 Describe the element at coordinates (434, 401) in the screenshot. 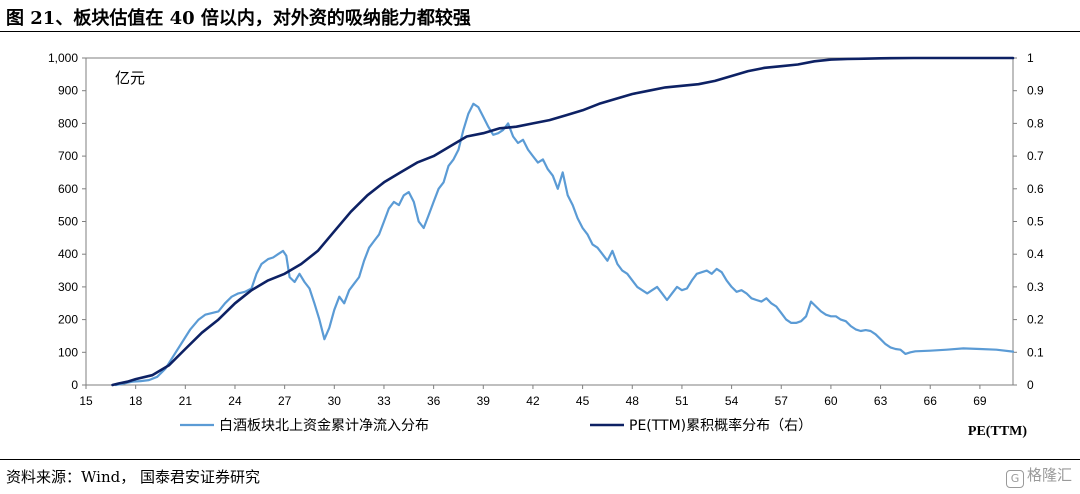

I see `x-axis-tick-label: 36` at that location.